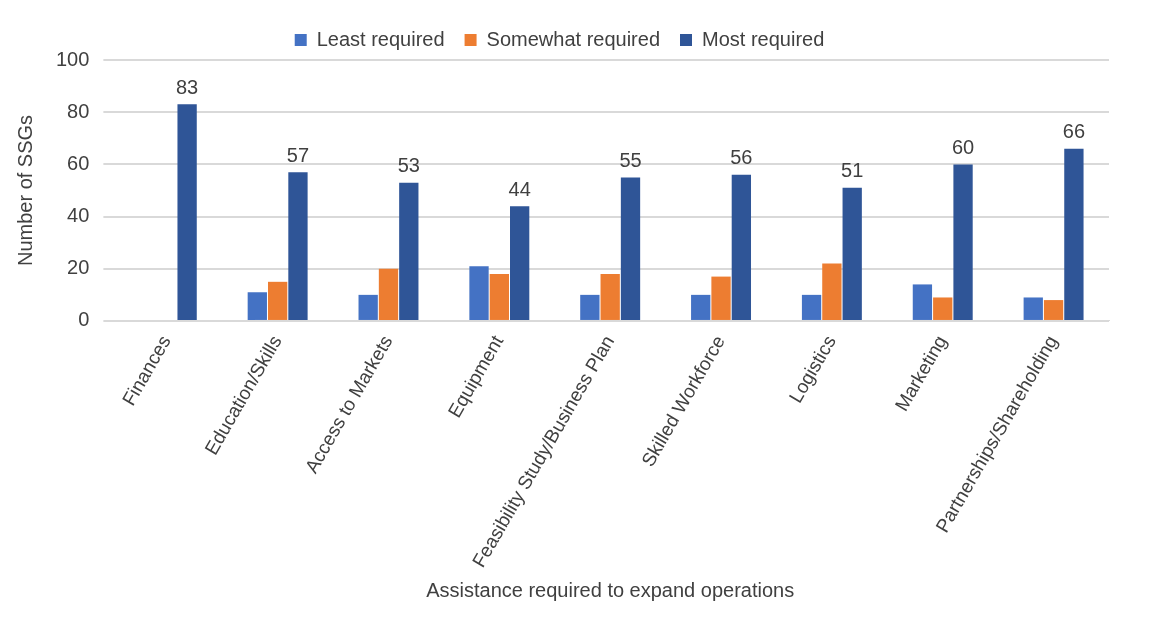 The image size is (1149, 617). Describe the element at coordinates (84, 319) in the screenshot. I see `y-tick-label: 0` at that location.